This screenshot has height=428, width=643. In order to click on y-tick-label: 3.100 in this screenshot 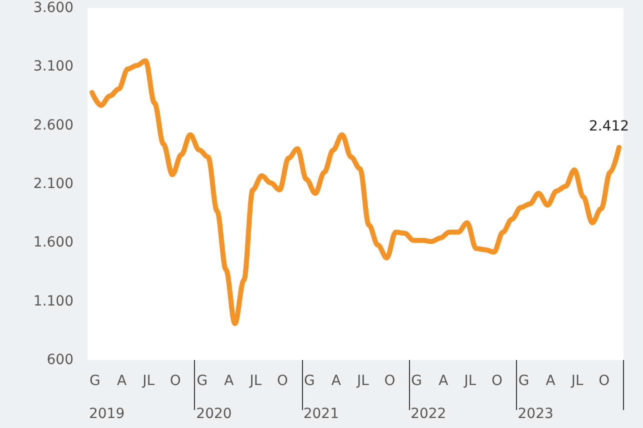, I will do `click(53, 66)`.